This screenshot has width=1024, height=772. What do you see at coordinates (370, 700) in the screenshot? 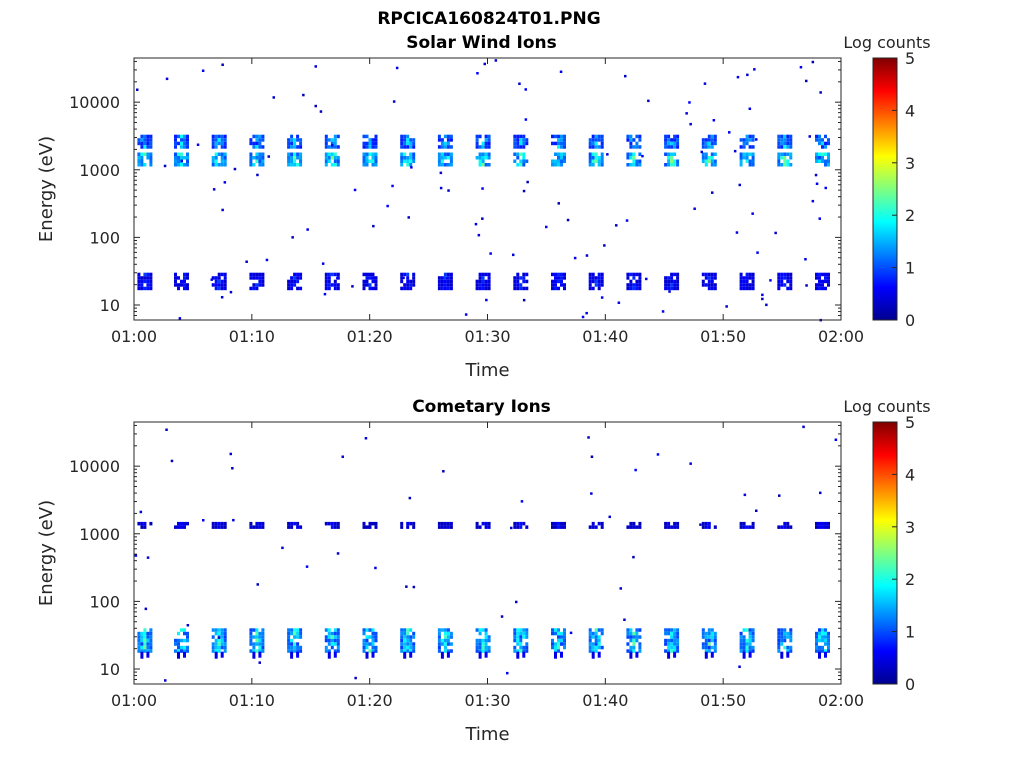
I see `x-tick-label: 01:20` at bounding box center [370, 700].